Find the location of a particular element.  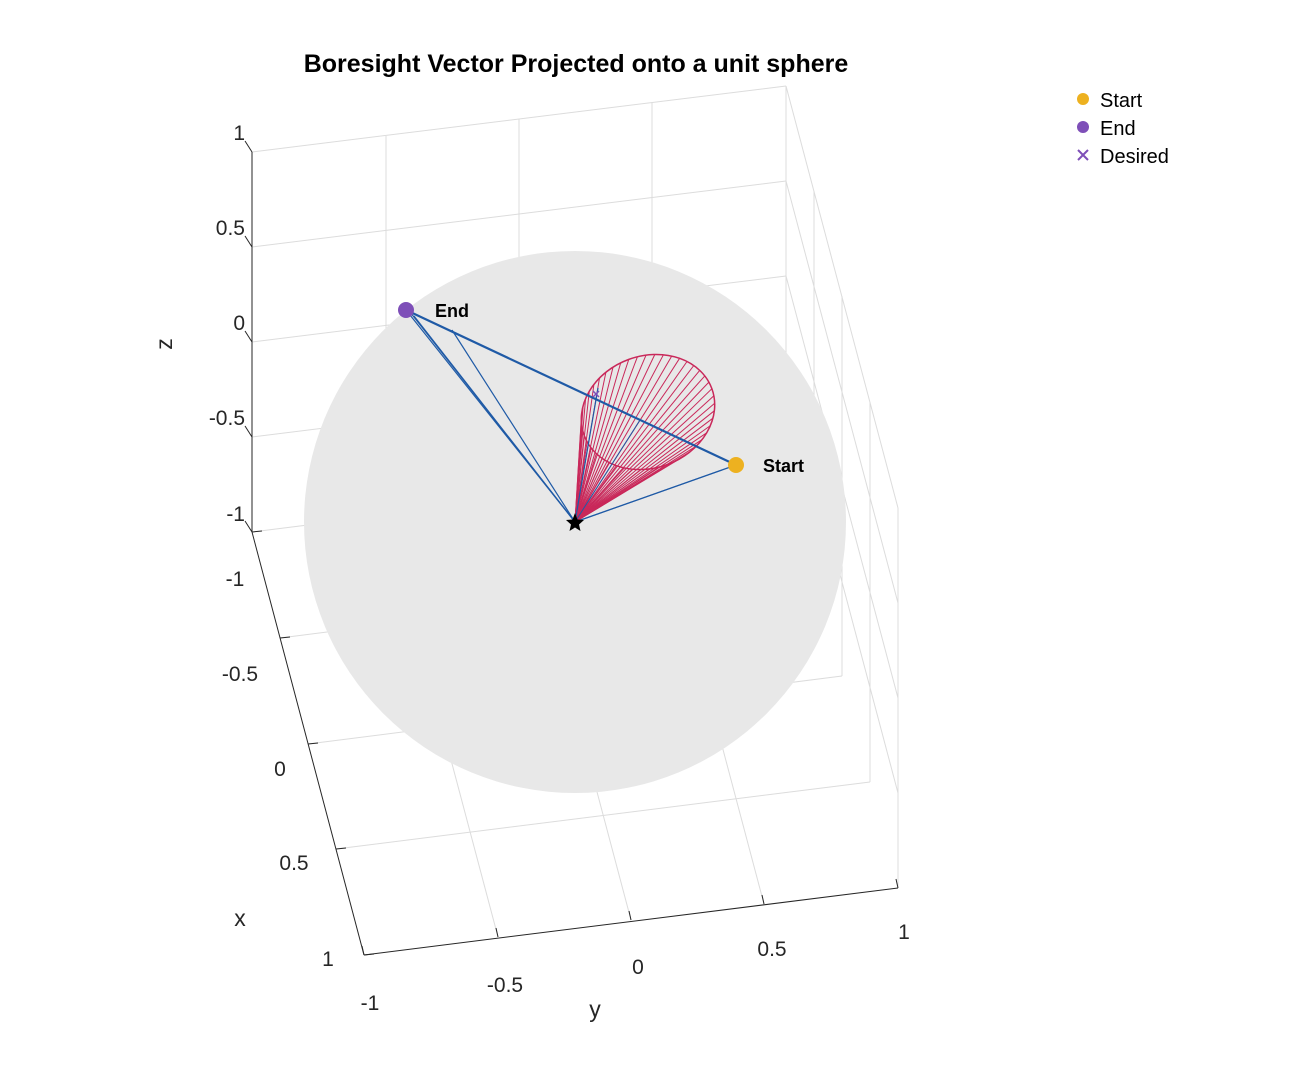

legend-desired-marker is located at coordinates (1083, 155).